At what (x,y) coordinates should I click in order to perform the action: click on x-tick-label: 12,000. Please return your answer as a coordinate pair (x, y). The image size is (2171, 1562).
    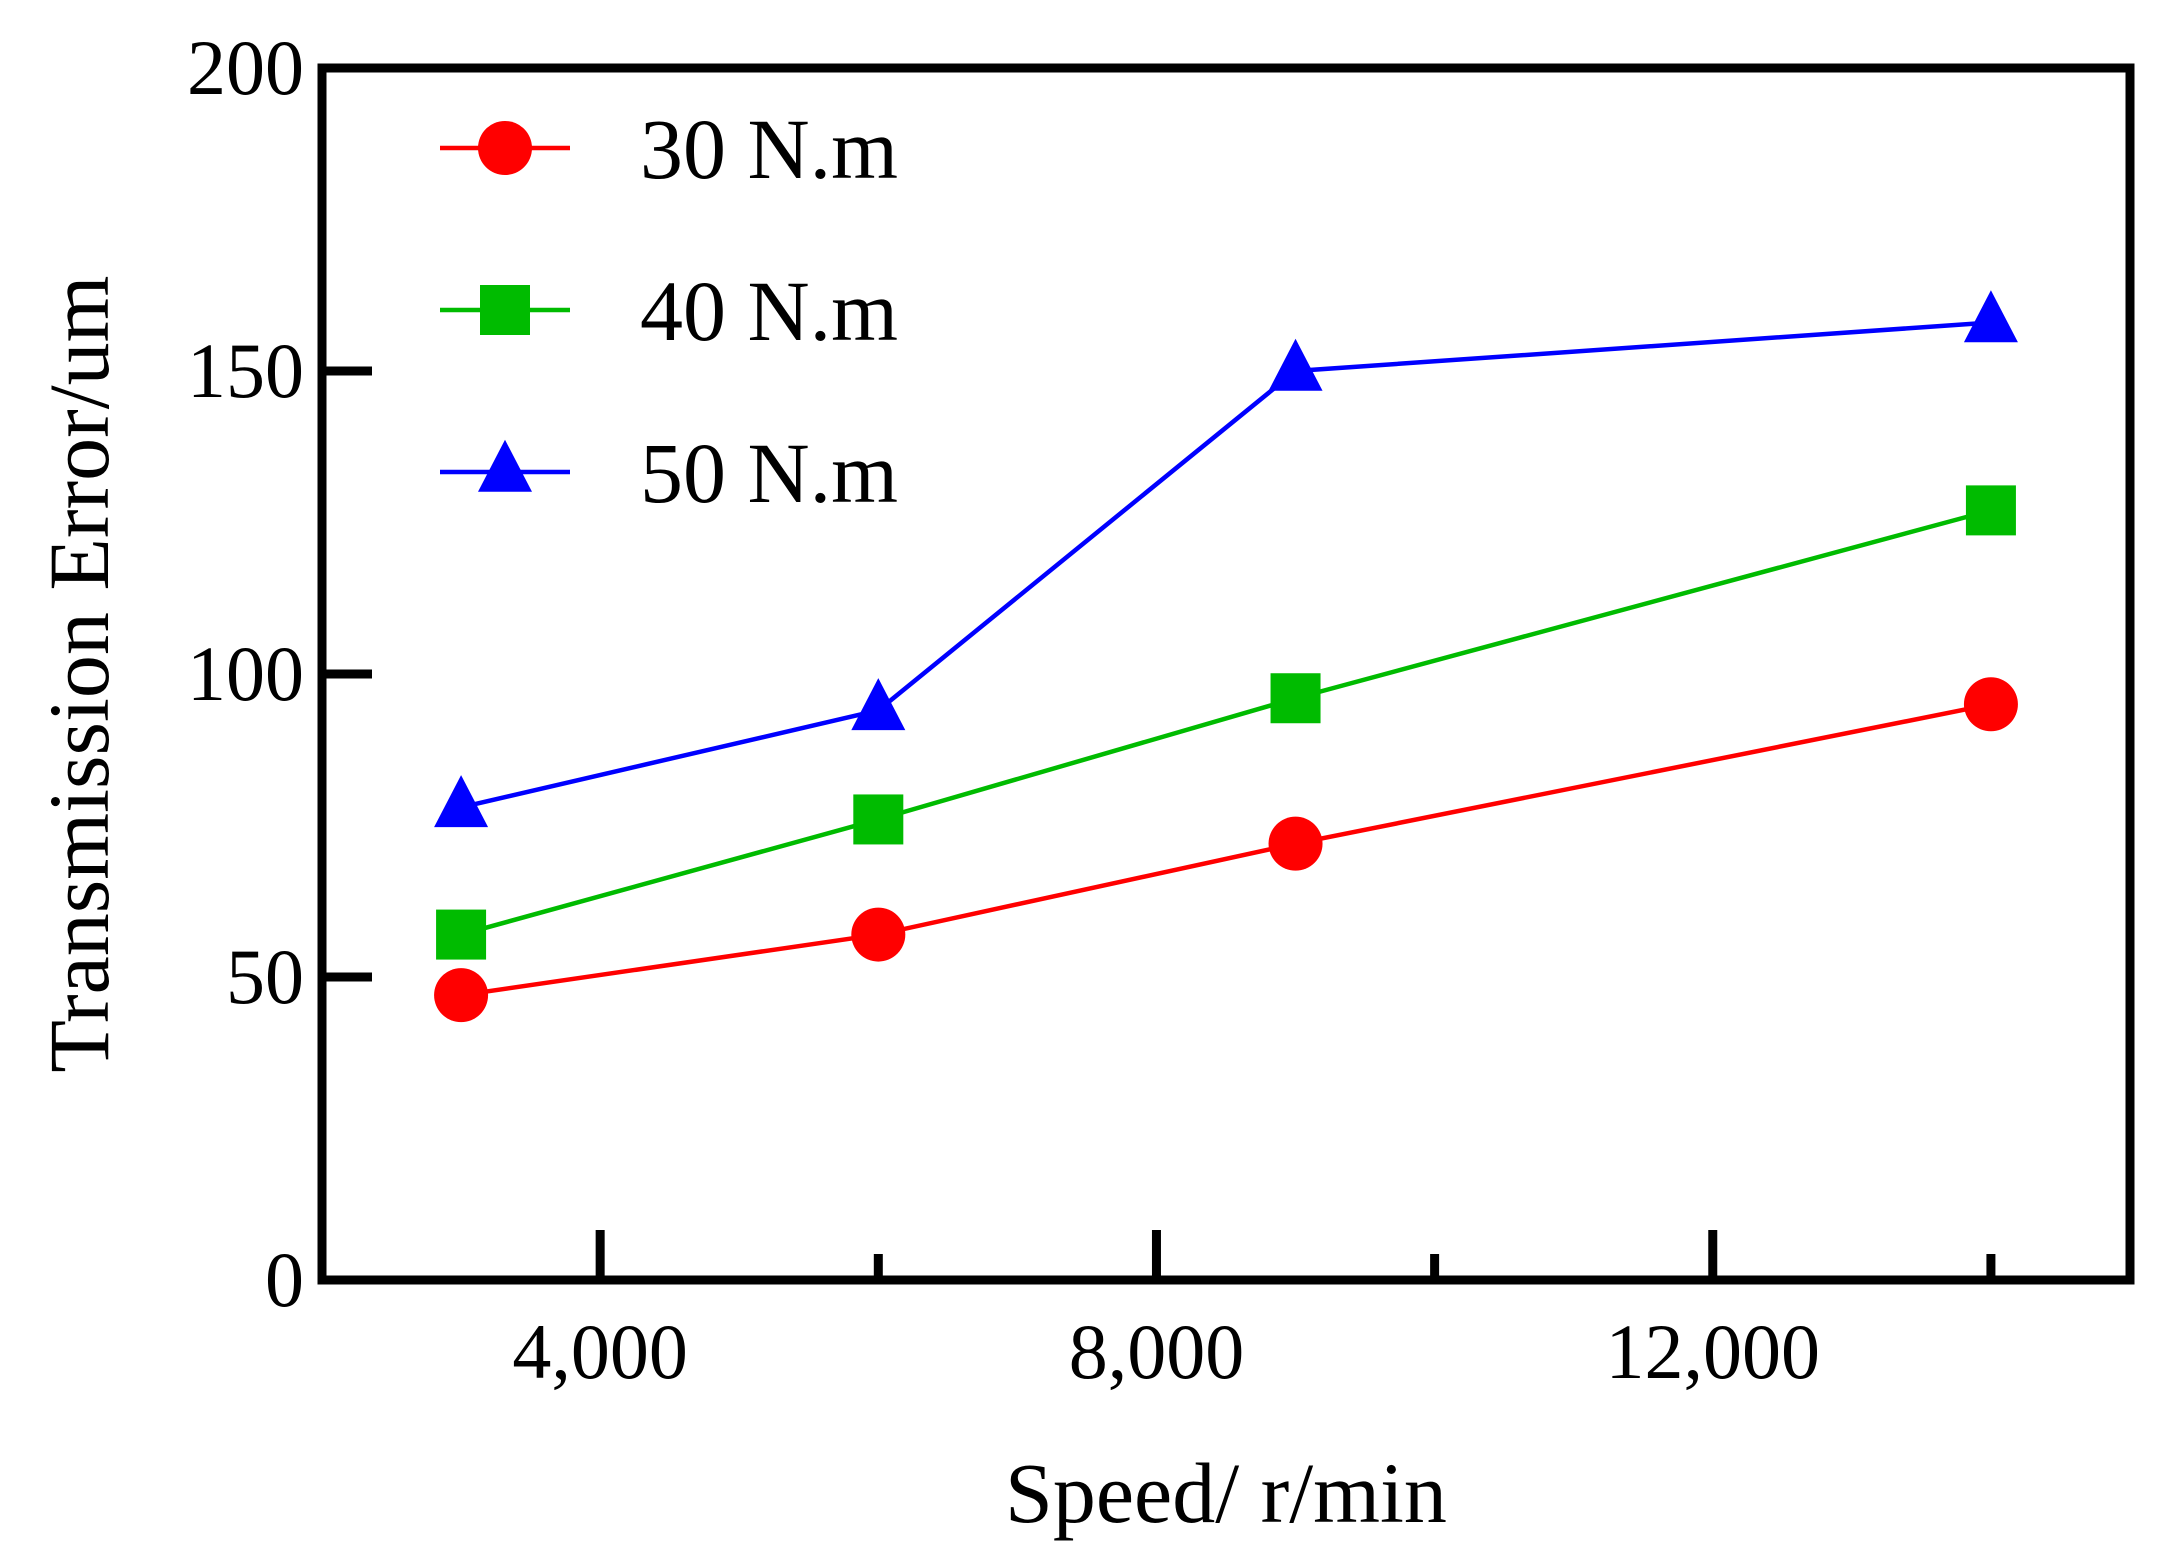
    Looking at the image, I should click on (1713, 1351).